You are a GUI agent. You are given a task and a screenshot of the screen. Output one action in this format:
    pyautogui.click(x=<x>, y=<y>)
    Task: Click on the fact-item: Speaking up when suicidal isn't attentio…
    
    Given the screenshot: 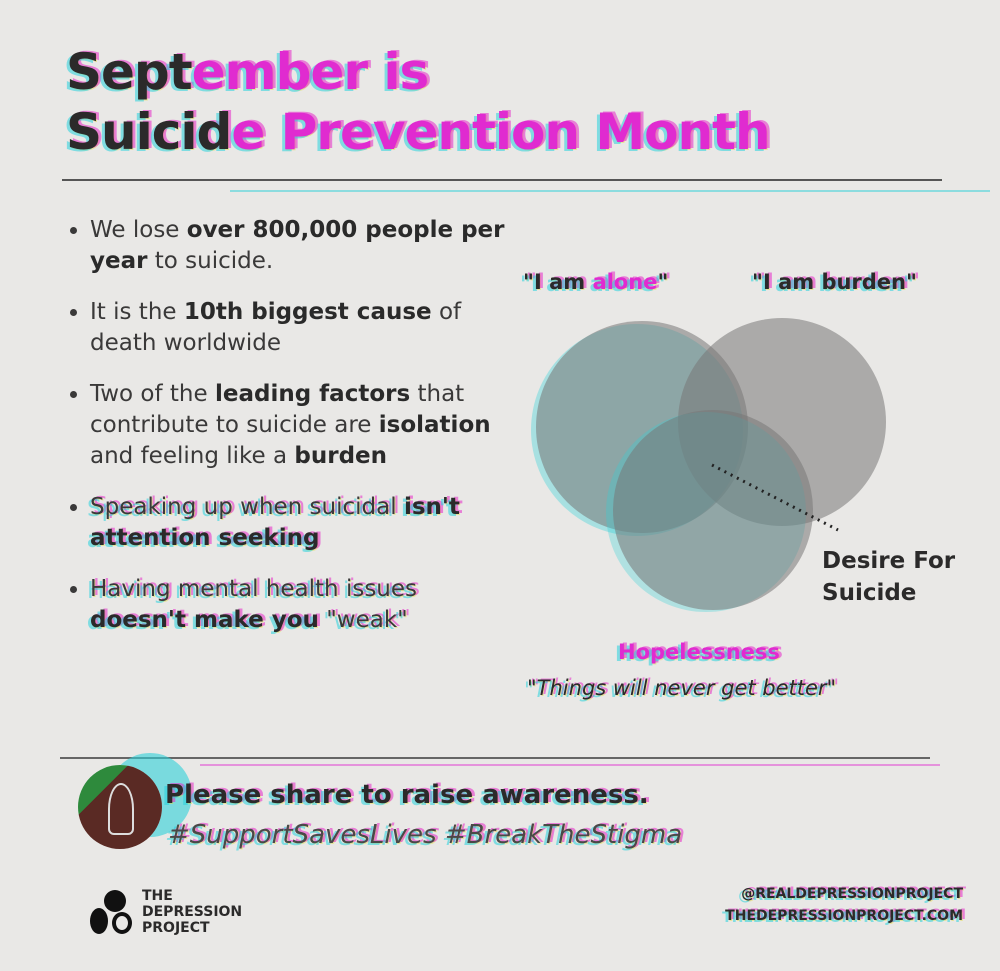 What is the action you would take?
    pyautogui.click(x=305, y=523)
    